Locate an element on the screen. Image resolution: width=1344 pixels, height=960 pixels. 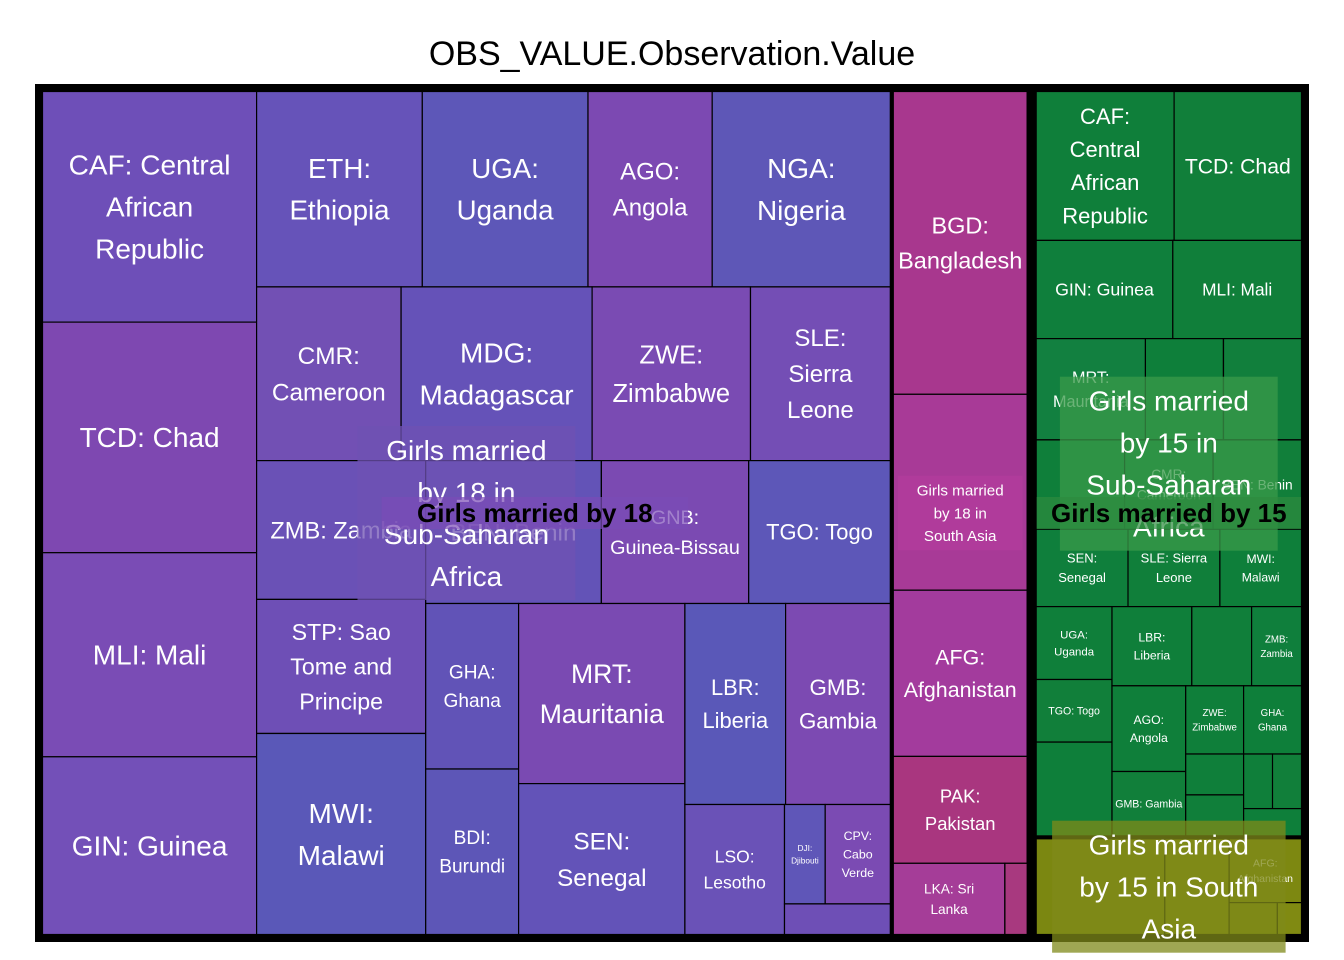
chart-title: OBS_VALUE.Observation.Value is located at coordinates (672, 54).